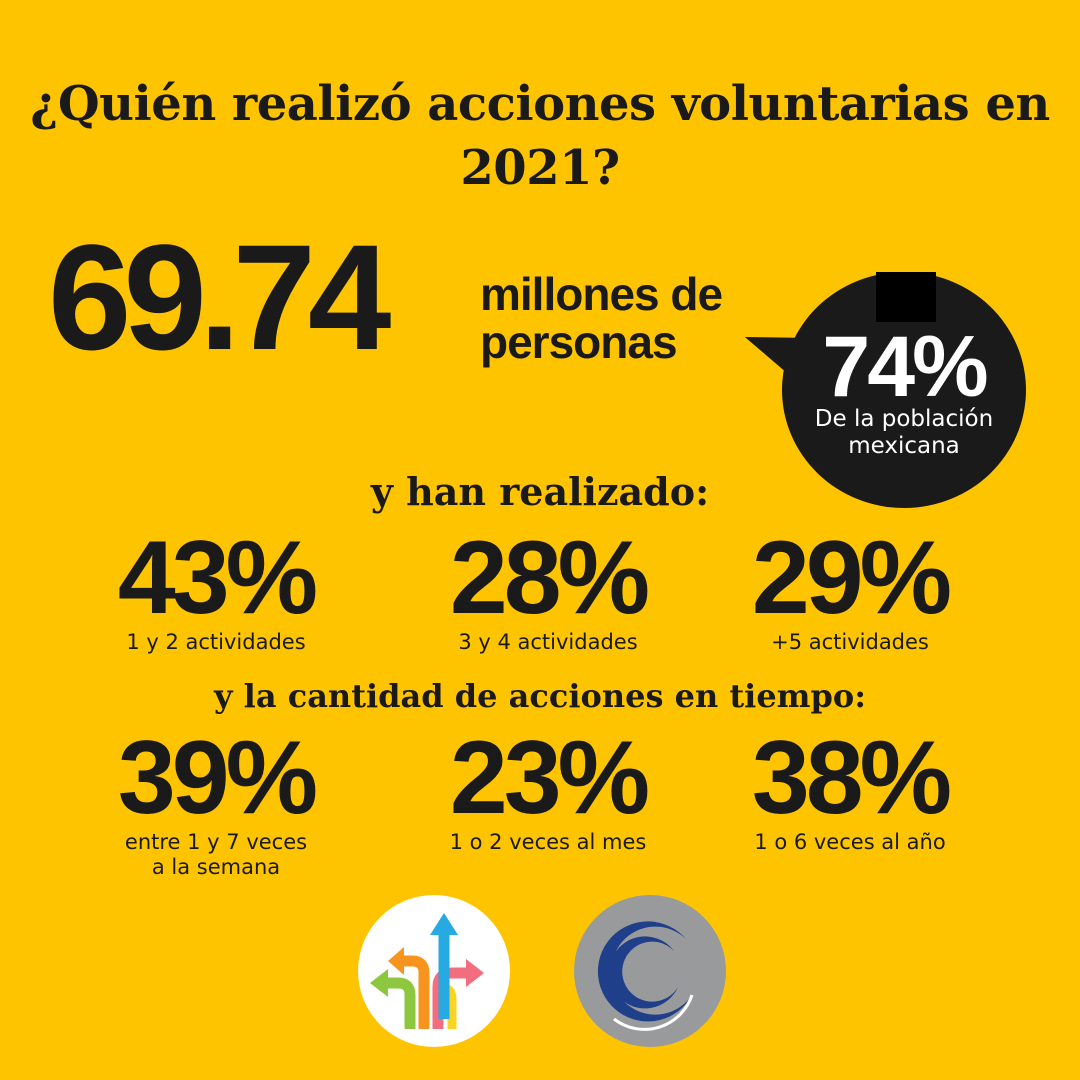 The height and width of the screenshot is (1080, 1080). Describe the element at coordinates (548, 642) in the screenshot. I see `stat-label: 3 y 4 actividades` at that location.